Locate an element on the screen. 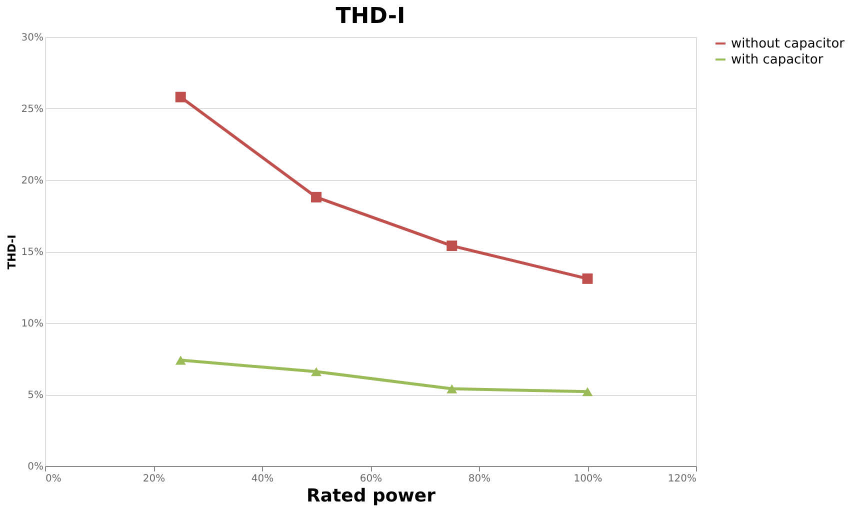 The height and width of the screenshot is (523, 863). y-tick-label: 0% is located at coordinates (36, 467).